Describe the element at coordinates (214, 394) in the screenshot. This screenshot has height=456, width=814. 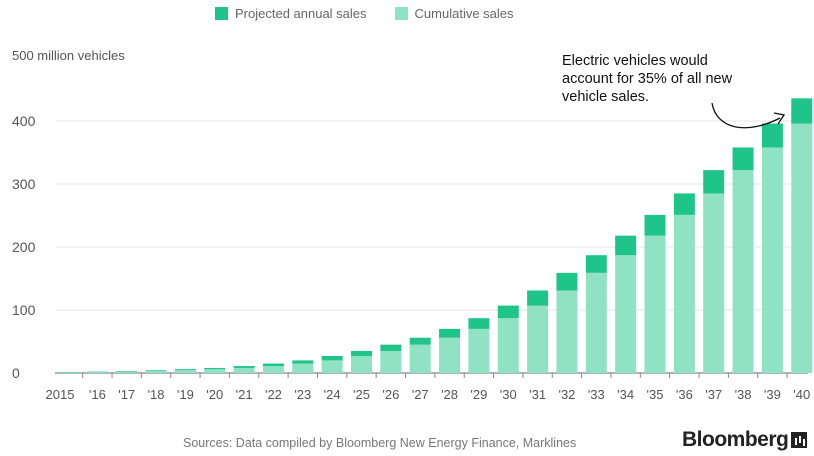
I see `x-tick-label: '20` at that location.